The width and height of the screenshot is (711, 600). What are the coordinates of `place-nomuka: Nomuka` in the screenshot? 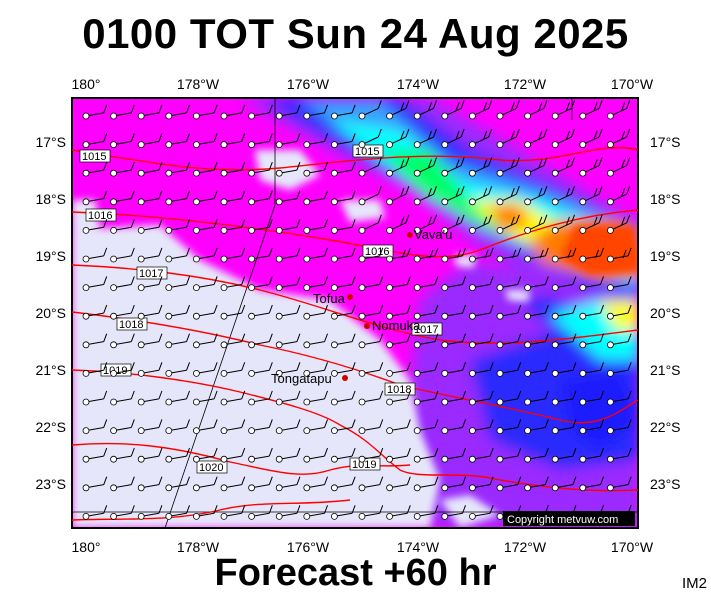 It's located at (392, 325).